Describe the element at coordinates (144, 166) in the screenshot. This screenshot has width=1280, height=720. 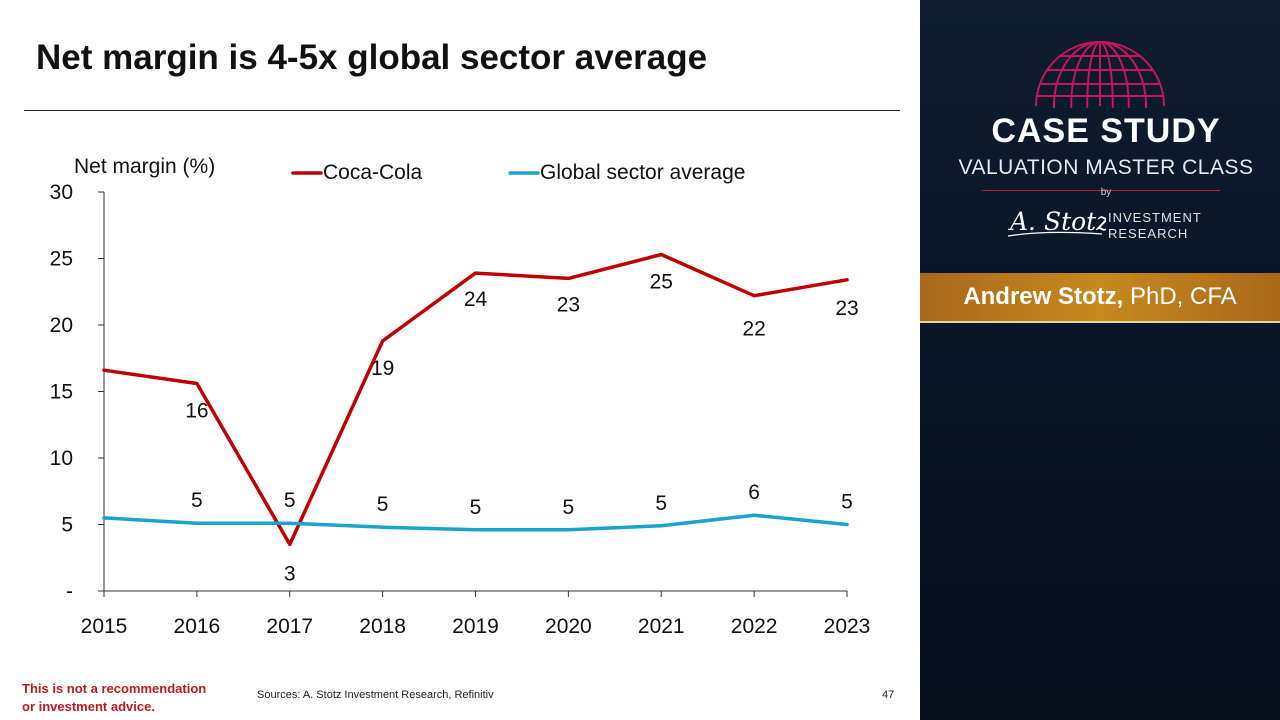
I see `y-axis-title: Net margin (%)` at that location.